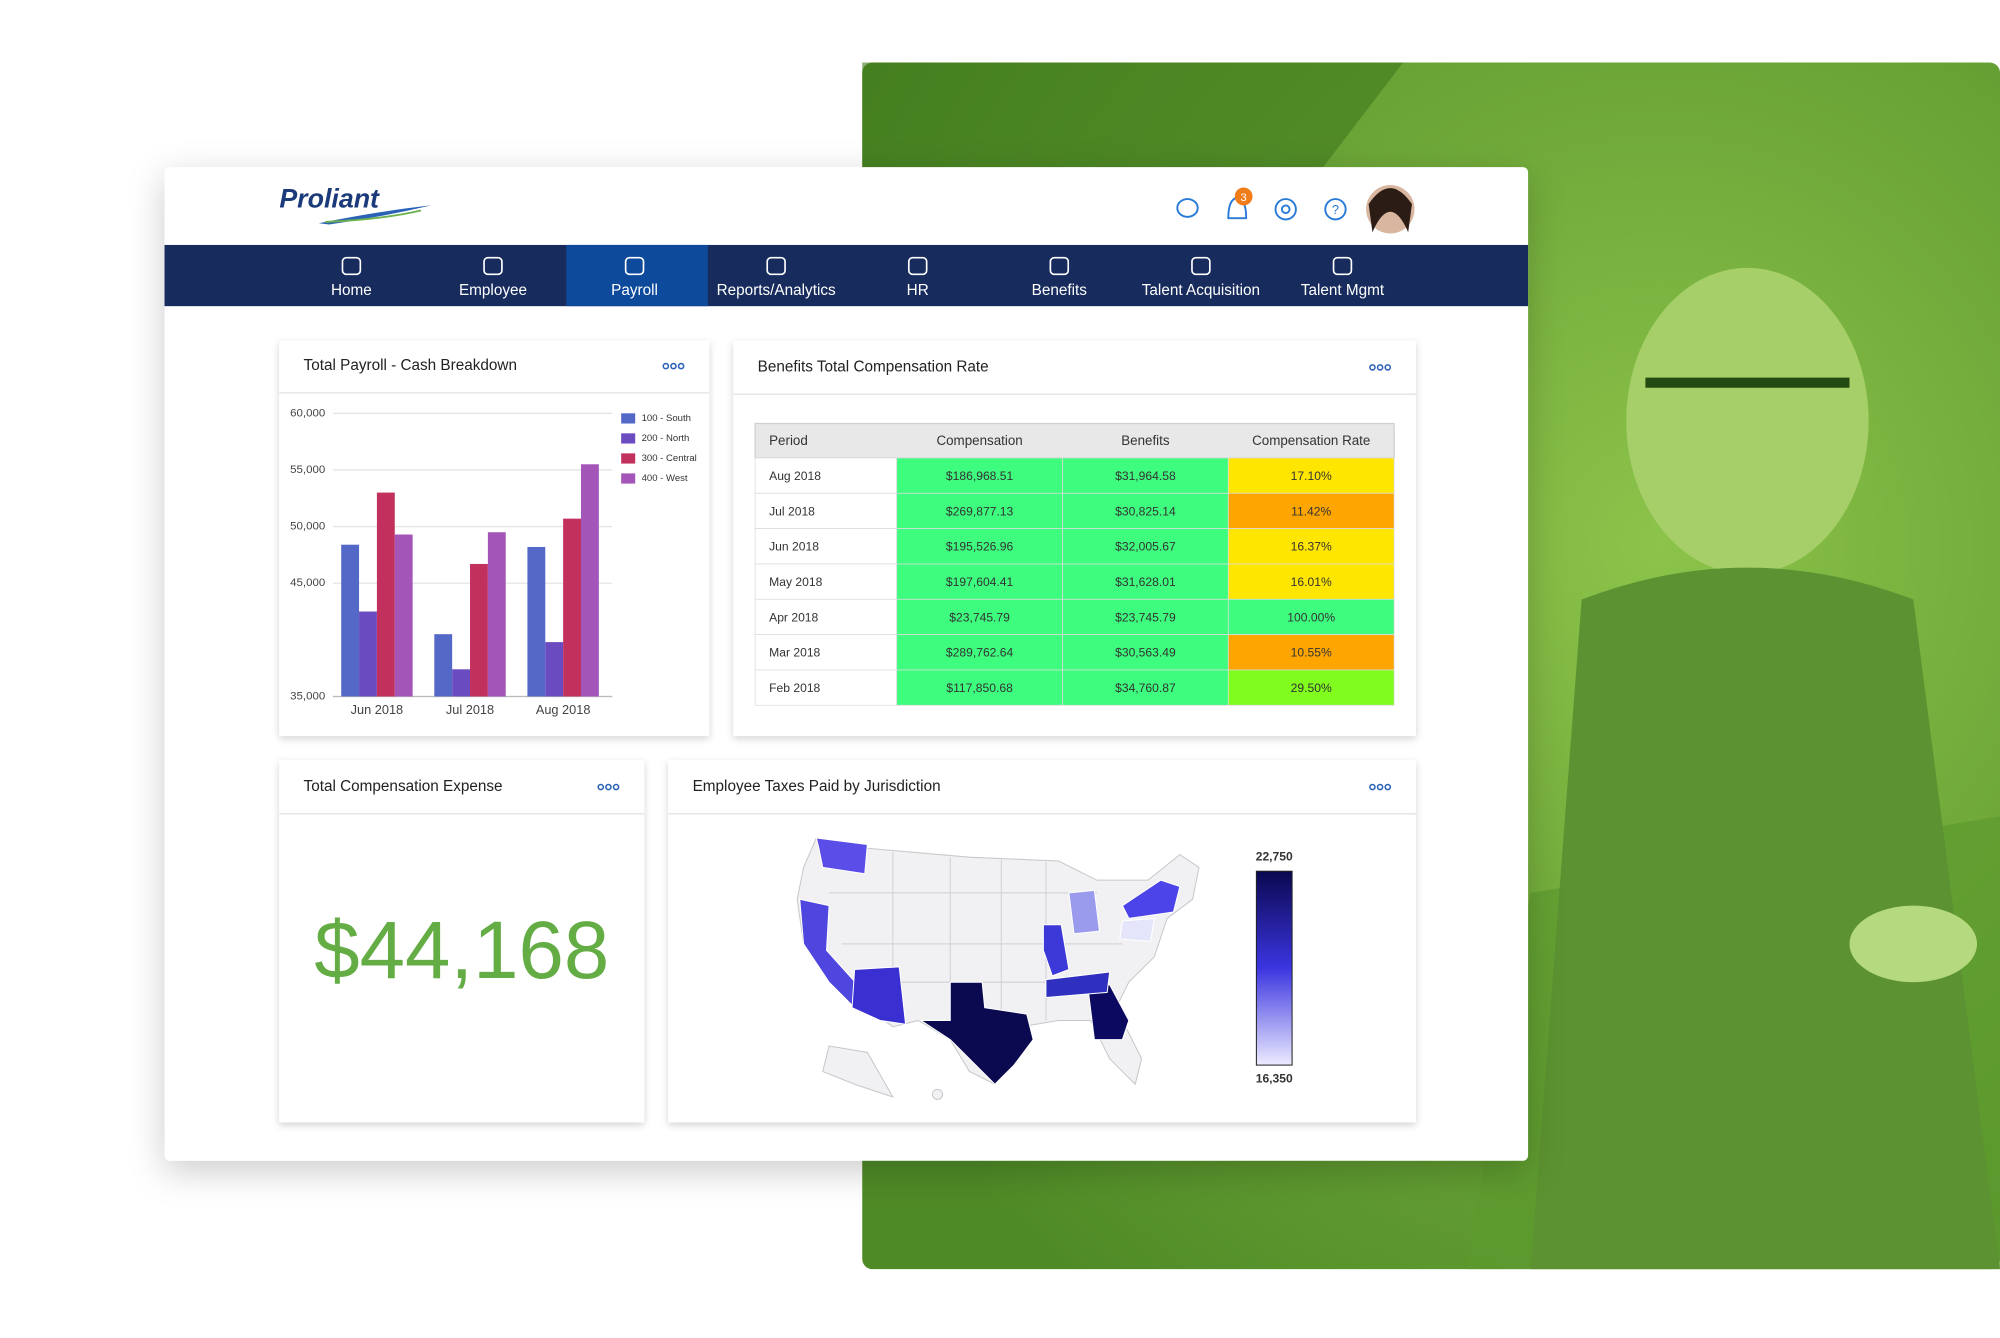  What do you see at coordinates (307, 583) in the screenshot?
I see `y-tick-label: 45,000` at bounding box center [307, 583].